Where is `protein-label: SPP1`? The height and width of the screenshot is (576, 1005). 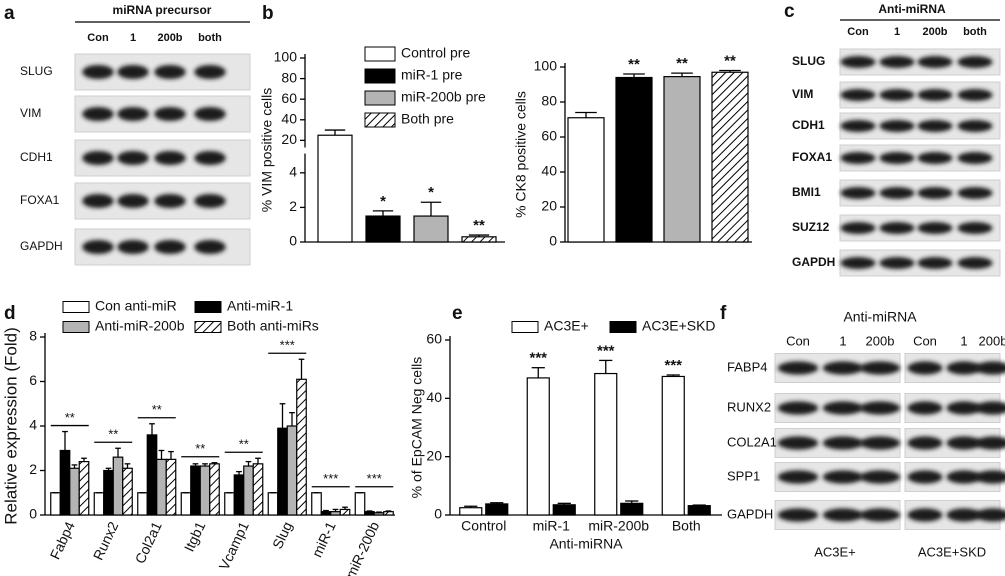 protein-label: SPP1 is located at coordinates (743, 475).